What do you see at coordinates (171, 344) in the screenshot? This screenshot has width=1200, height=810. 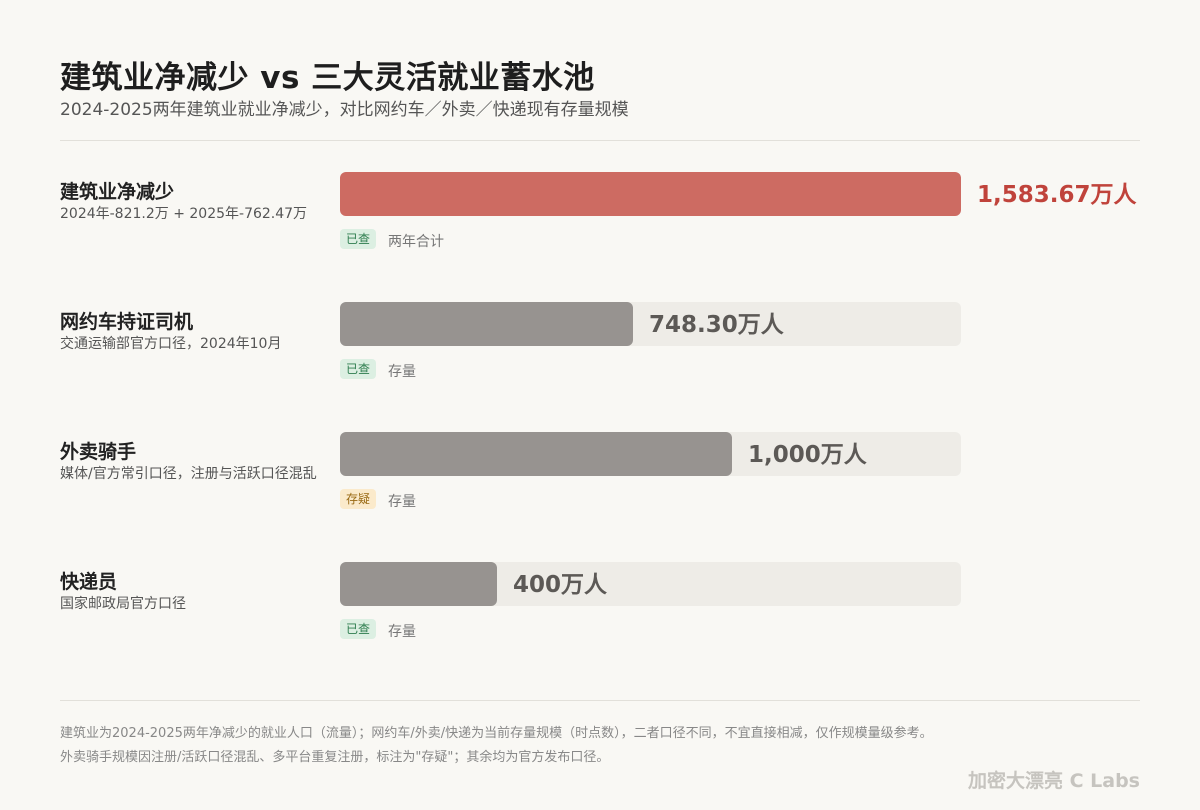 I see `row-source-note: 交通运输部官方口径，2024年10月` at bounding box center [171, 344].